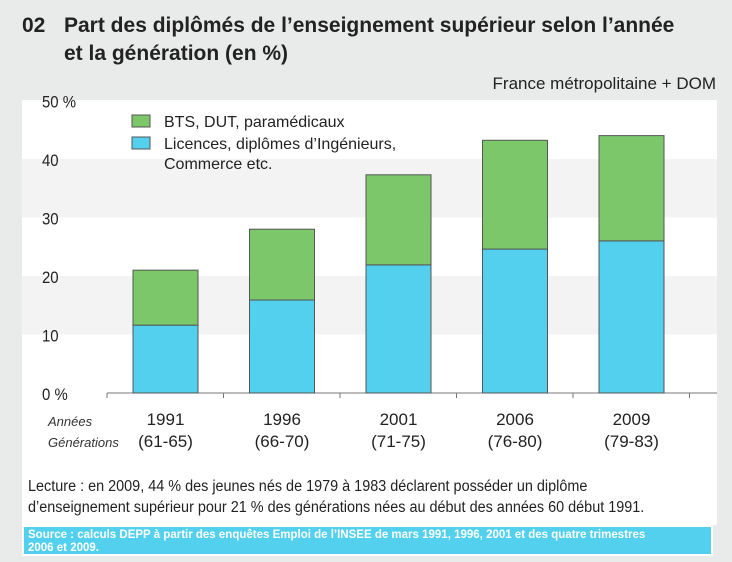  Describe the element at coordinates (165, 441) in the screenshot. I see `x-tick-generation: (61-65)` at that location.